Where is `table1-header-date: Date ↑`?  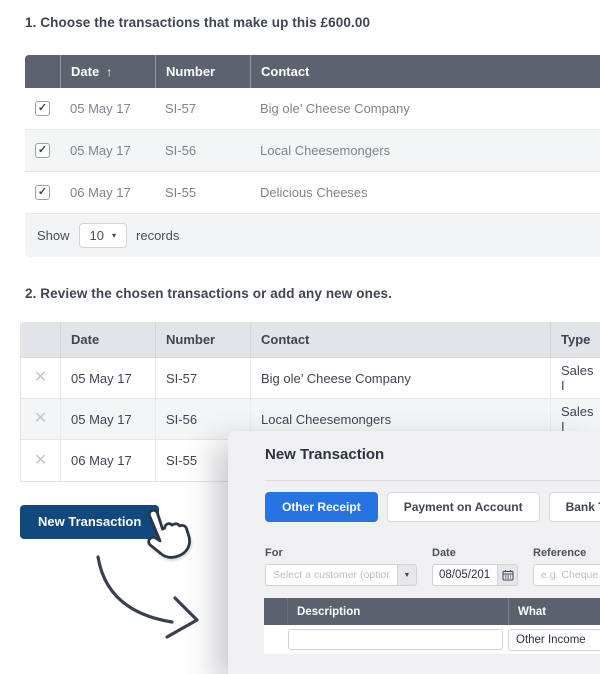
table1-header-date: Date ↑ is located at coordinates (107, 71).